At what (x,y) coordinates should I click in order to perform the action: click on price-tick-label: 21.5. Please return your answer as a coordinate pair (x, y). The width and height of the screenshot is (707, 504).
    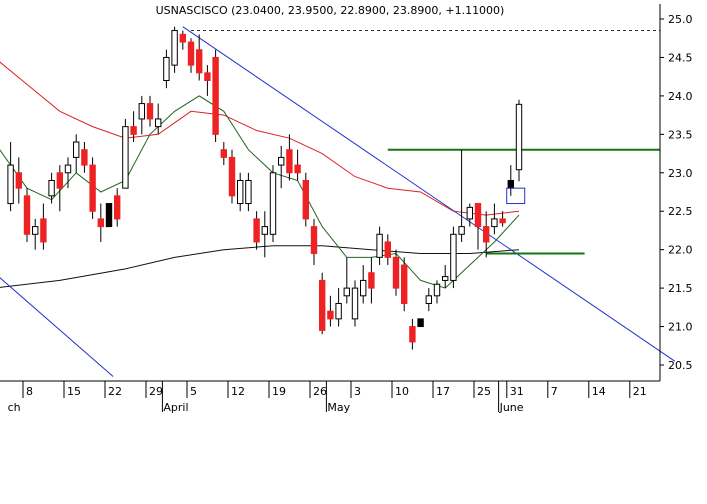
    Looking at the image, I should click on (680, 288).